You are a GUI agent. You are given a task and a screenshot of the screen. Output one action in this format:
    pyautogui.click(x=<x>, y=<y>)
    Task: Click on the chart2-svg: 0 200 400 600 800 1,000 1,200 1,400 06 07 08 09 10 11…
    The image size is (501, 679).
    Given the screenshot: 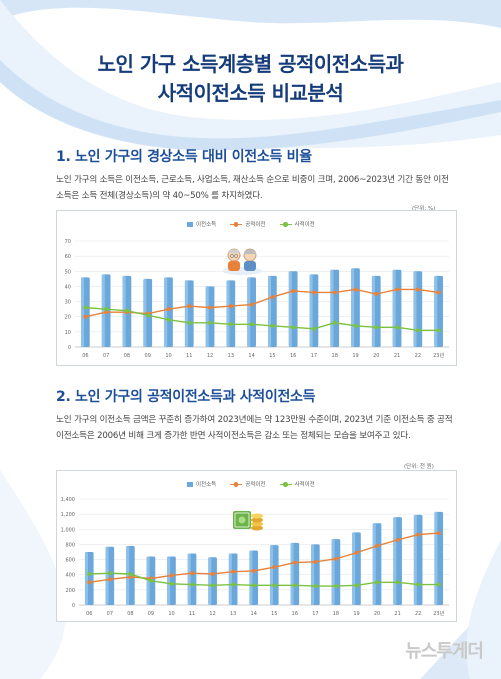 What is the action you would take?
    pyautogui.click(x=255, y=557)
    